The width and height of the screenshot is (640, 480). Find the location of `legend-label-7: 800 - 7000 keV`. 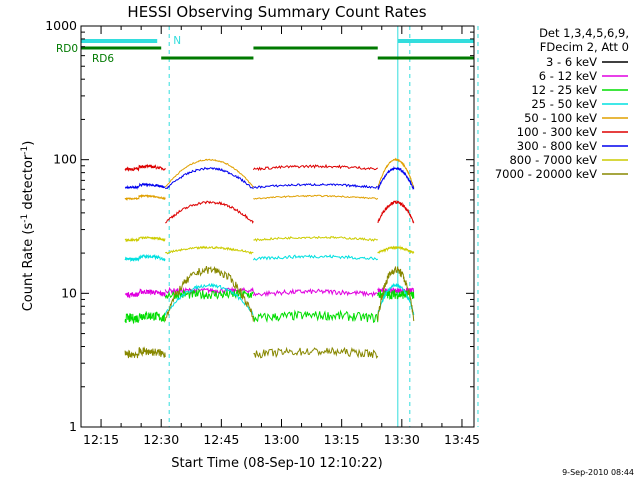

legend-label-7: 800 - 7000 keV is located at coordinates (553, 160).